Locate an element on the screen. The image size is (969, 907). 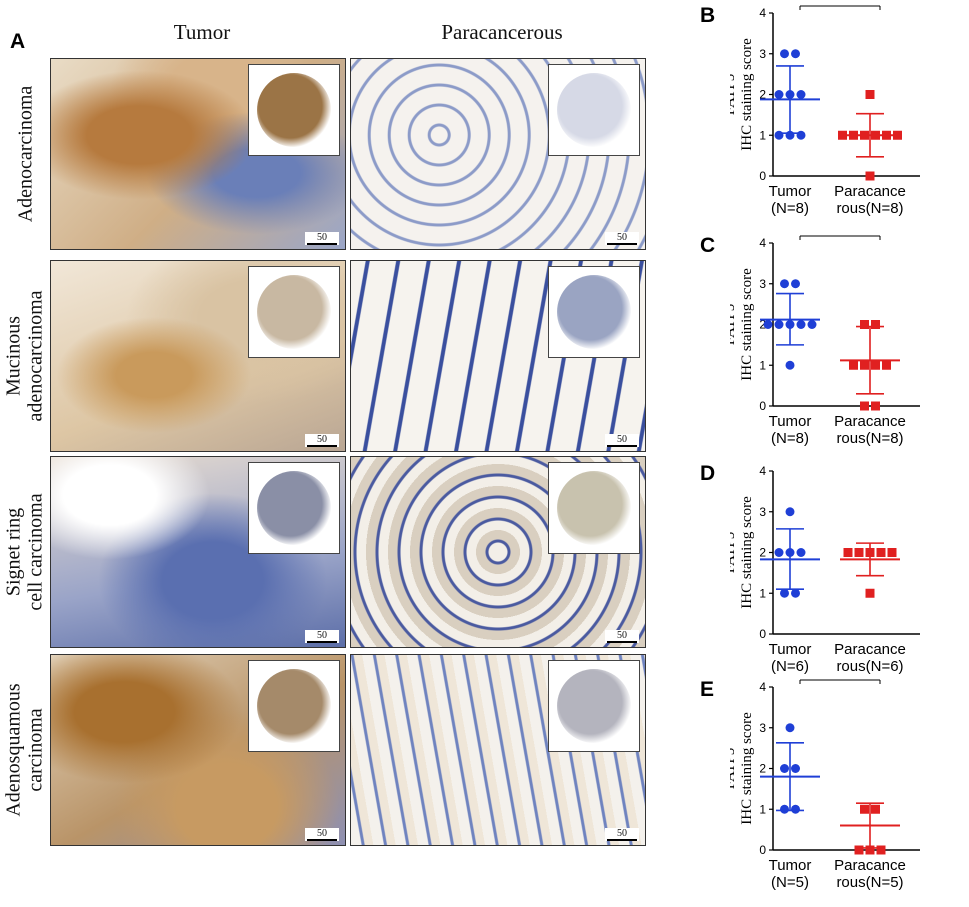
x-tick-label-line: (N=8) is located at coordinates (790, 208).